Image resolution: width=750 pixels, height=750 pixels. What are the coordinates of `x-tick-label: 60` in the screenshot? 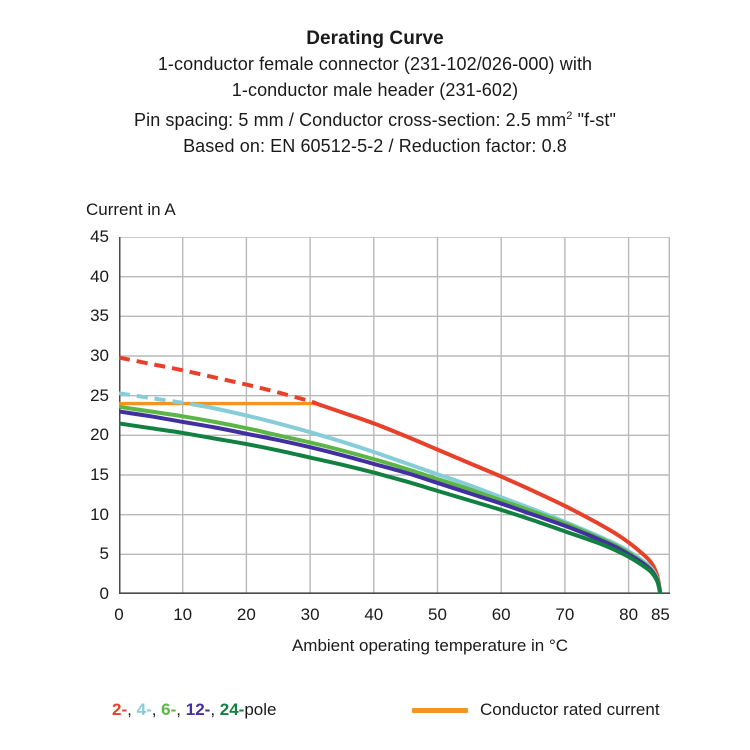 It's located at (501, 614).